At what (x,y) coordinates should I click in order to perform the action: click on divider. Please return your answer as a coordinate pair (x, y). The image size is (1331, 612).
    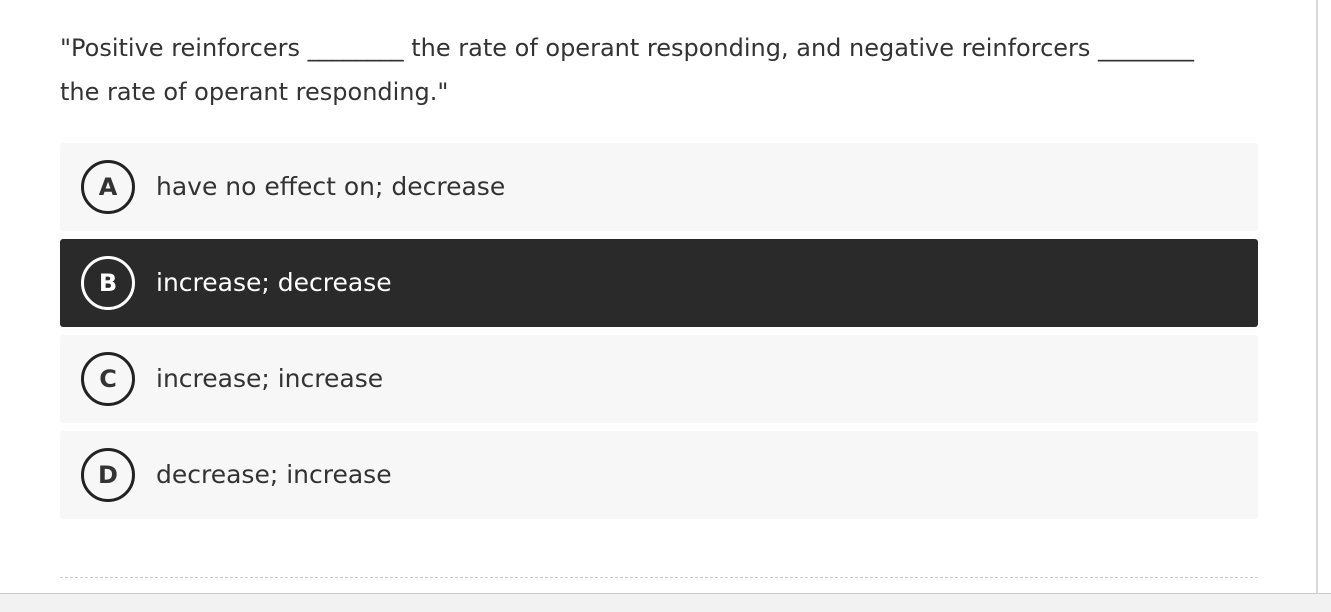
    Looking at the image, I should click on (659, 577).